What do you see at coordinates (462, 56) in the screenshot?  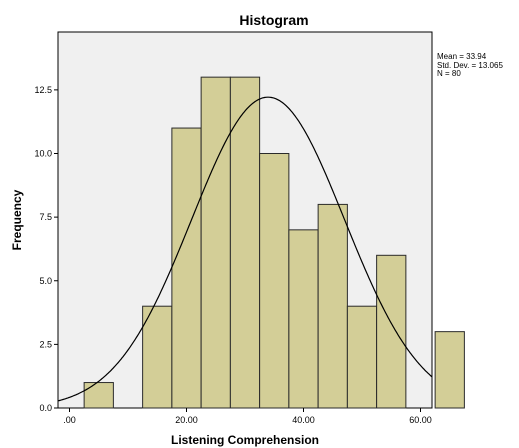 I see `stat-mean: Mean = 33.94` at bounding box center [462, 56].